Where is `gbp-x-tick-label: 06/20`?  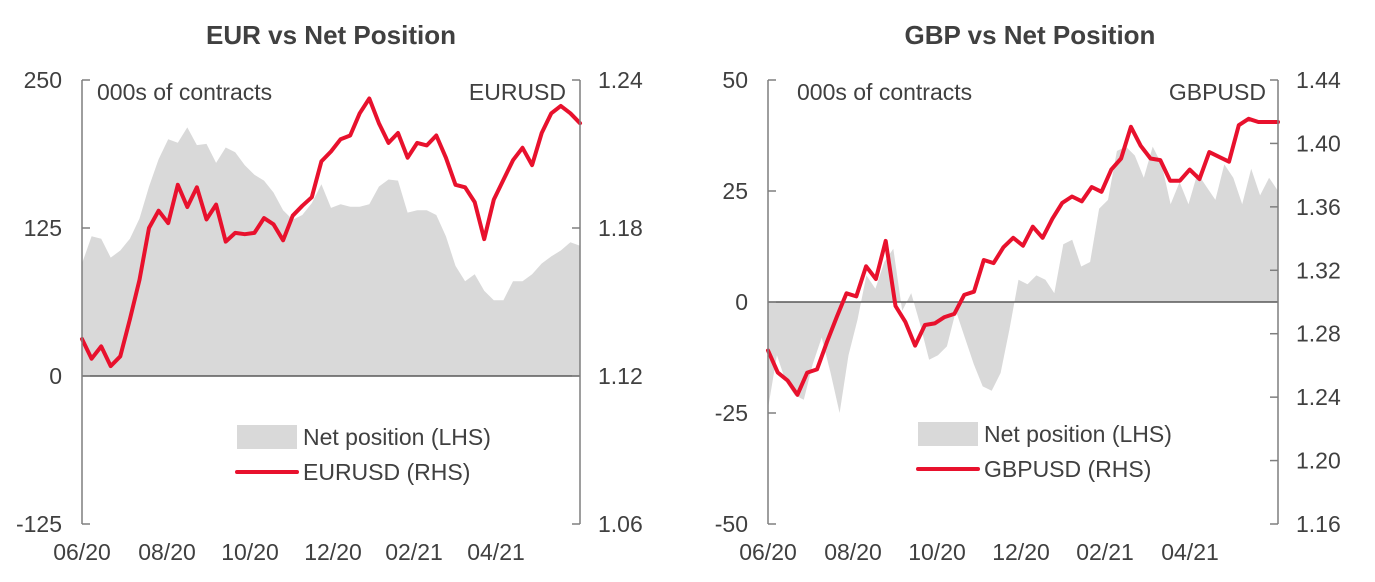
gbp-x-tick-label: 06/20 is located at coordinates (768, 552).